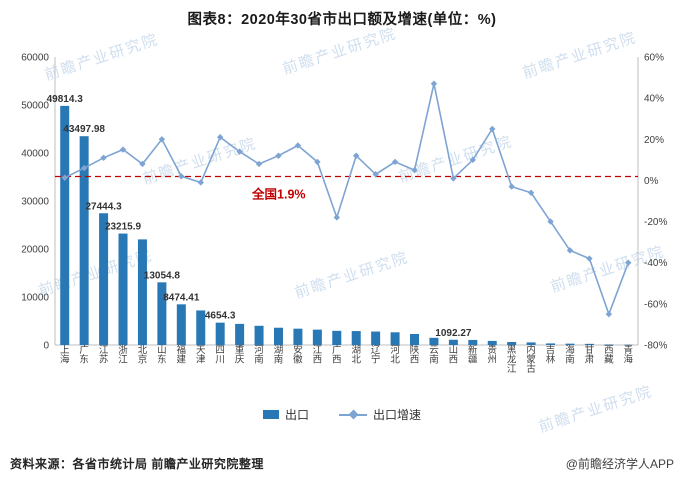  What do you see at coordinates (270, 414) in the screenshot?
I see `bar-swatch-icon` at bounding box center [270, 414].